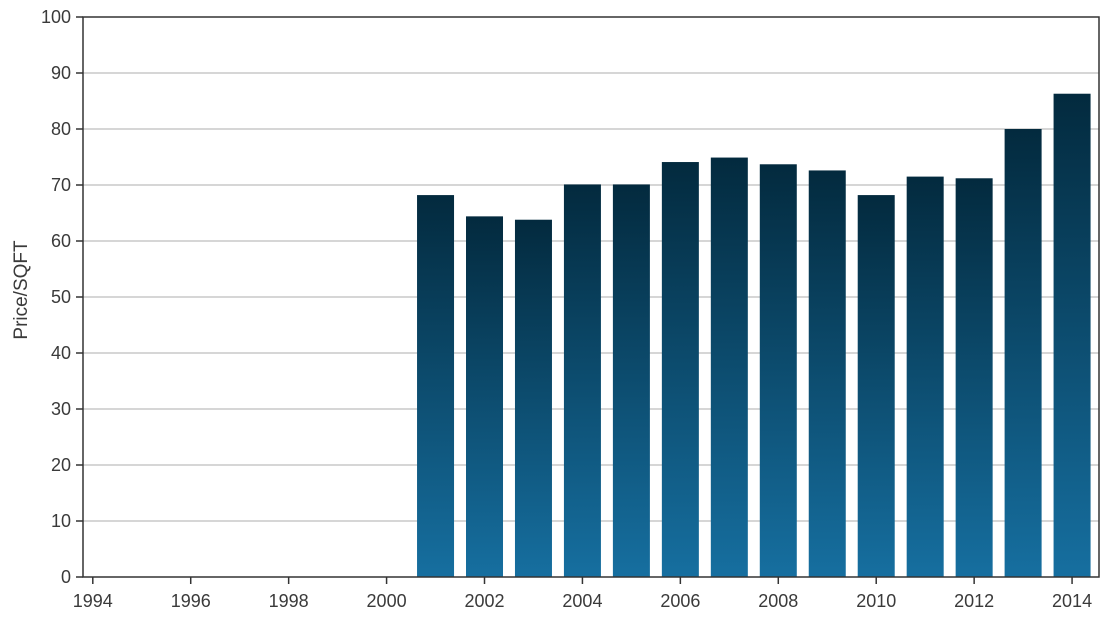 The height and width of the screenshot is (625, 1111). What do you see at coordinates (582, 601) in the screenshot?
I see `x-tick-label: 2004` at bounding box center [582, 601].